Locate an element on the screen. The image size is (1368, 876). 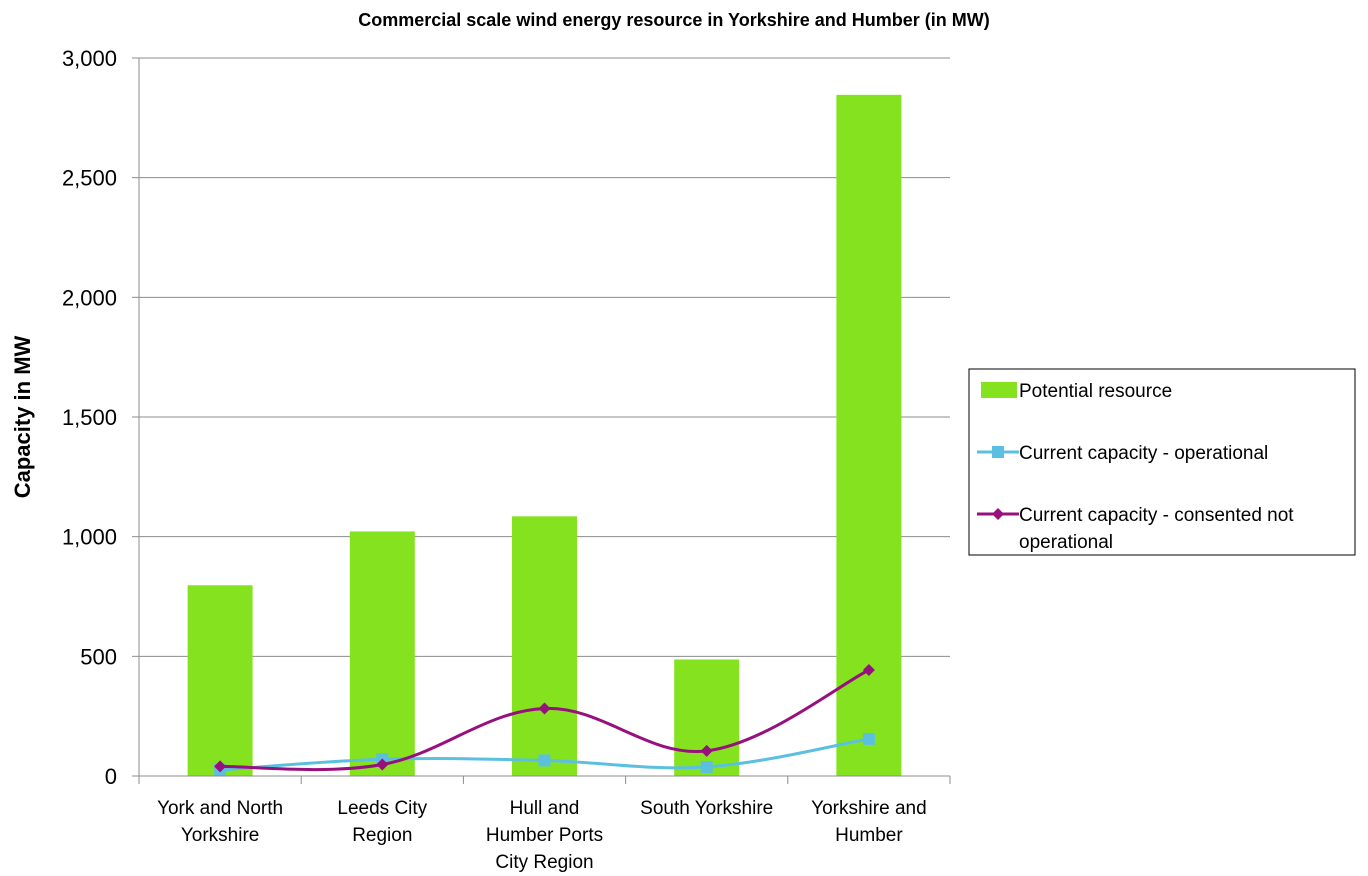
x-category-label: South Yorkshire is located at coordinates (706, 808).